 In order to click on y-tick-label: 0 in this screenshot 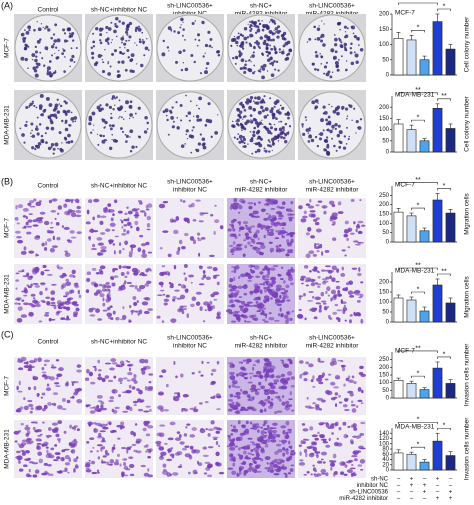, I will do `click(388, 399)`.